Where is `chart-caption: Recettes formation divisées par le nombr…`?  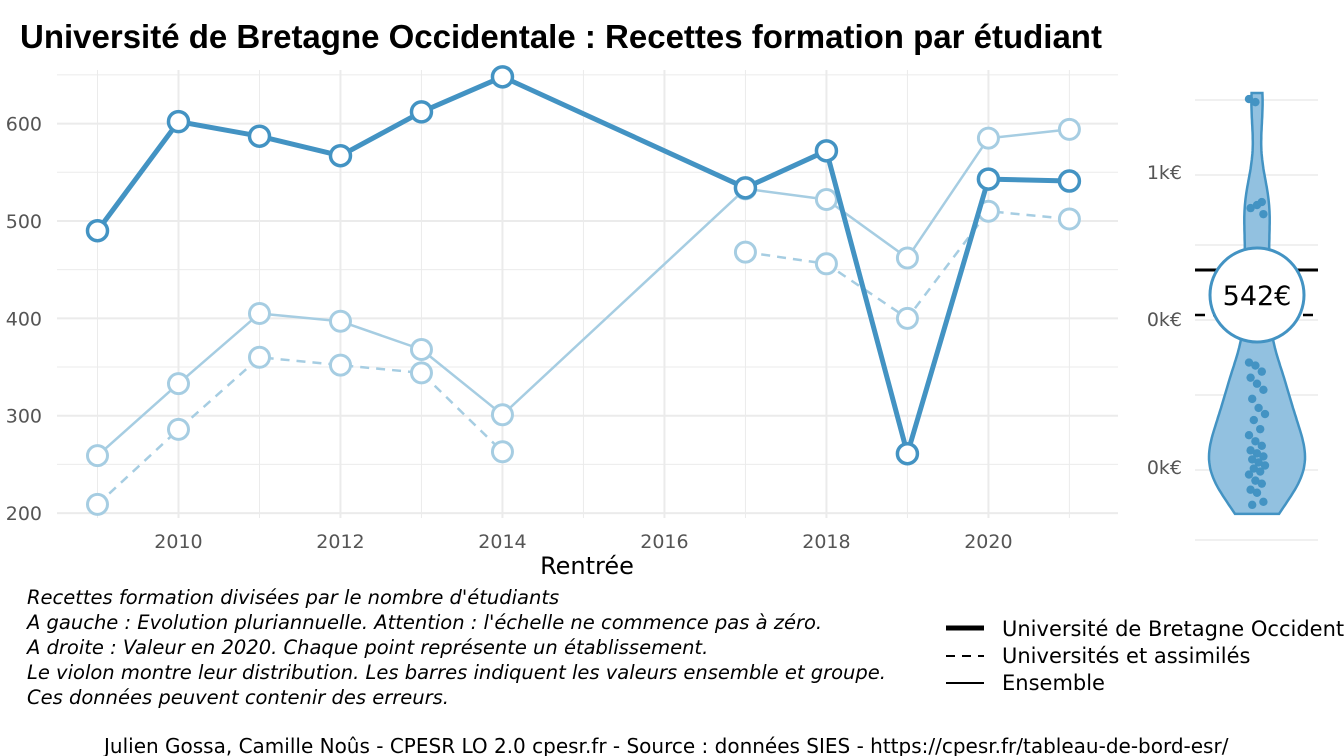
chart-caption: Recettes formation divisées par le nombr… is located at coordinates (455, 647).